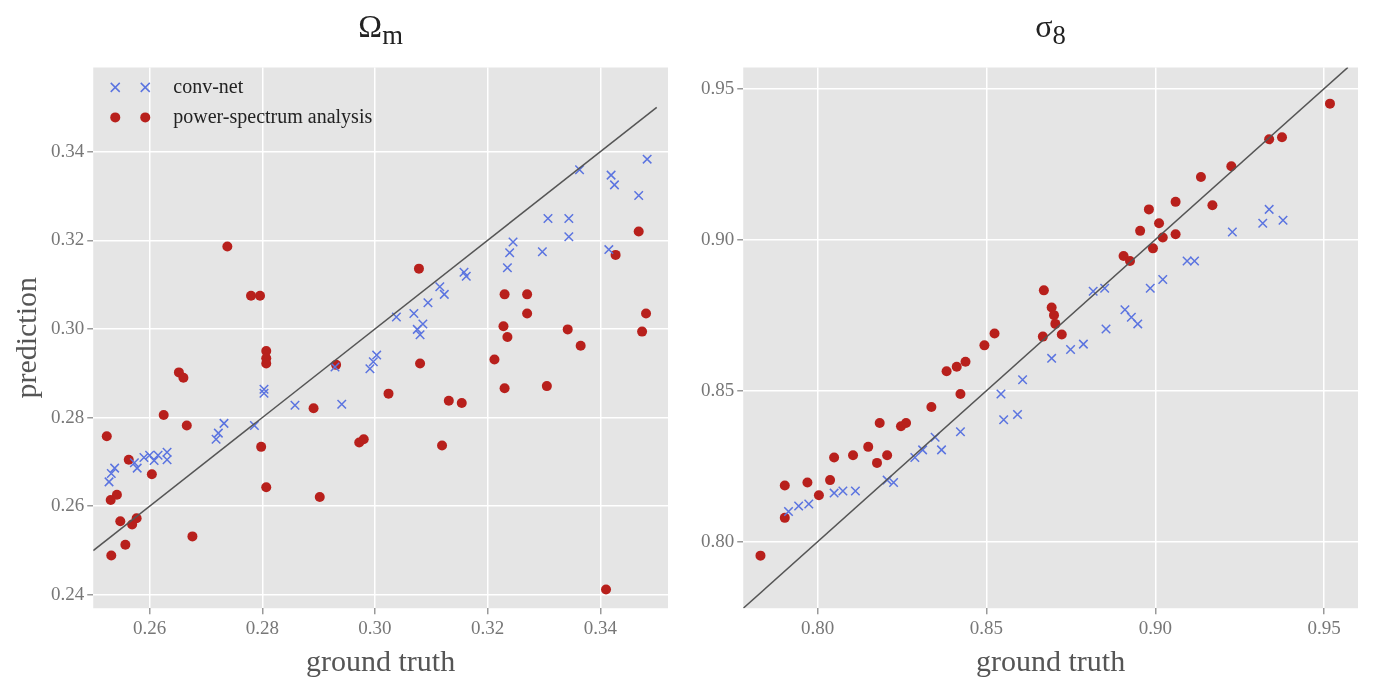 The width and height of the screenshot is (1392, 697). I want to click on x-tick-label: 0.28, so click(262, 627).